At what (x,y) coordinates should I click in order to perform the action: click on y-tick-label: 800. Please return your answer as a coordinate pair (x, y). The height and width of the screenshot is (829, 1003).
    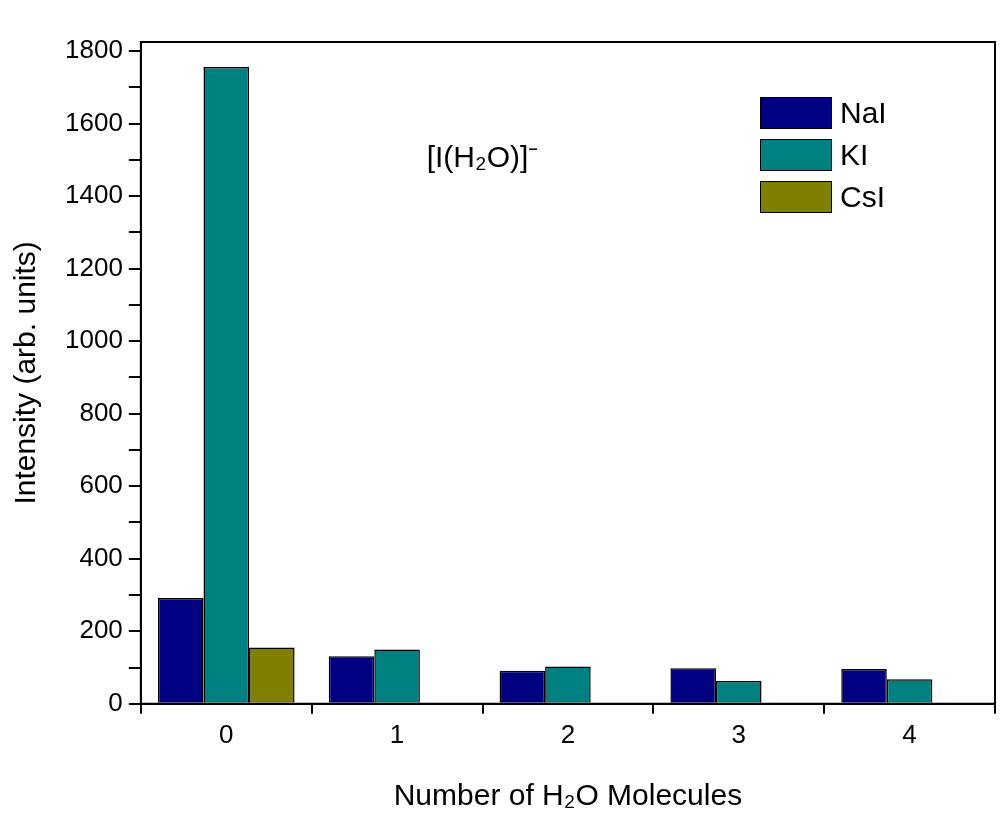
    Looking at the image, I should click on (101, 411).